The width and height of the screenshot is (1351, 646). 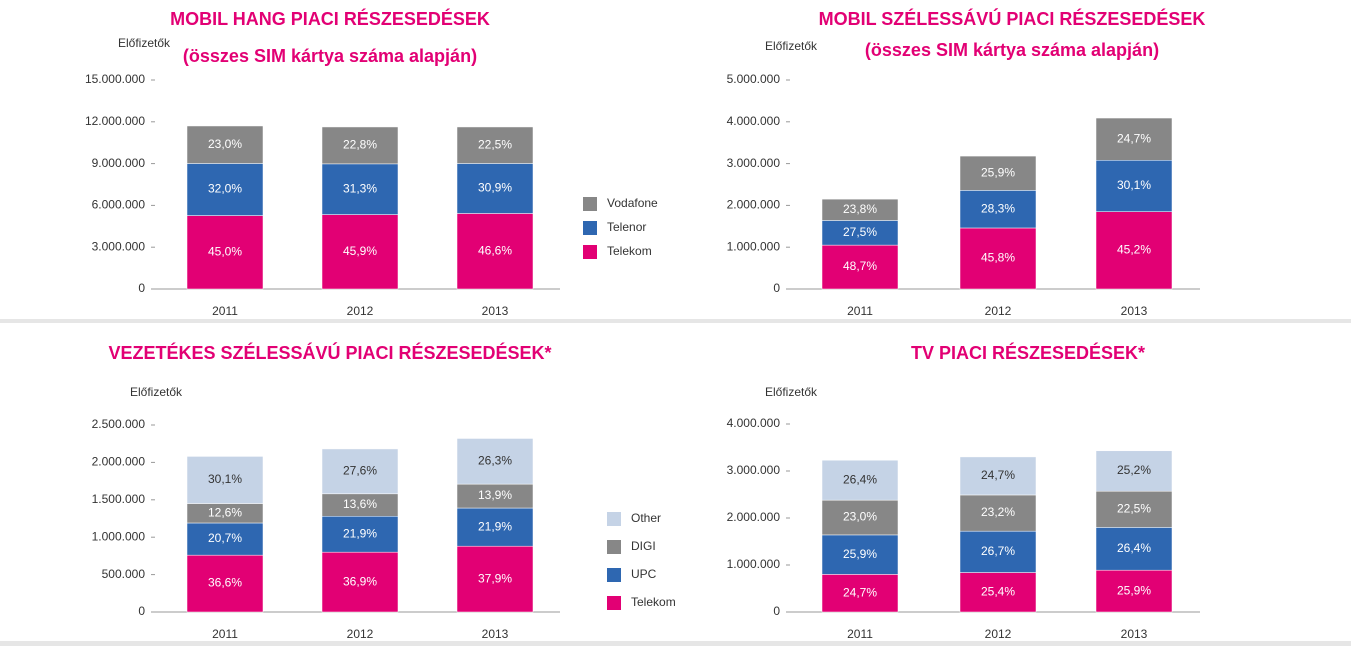 I want to click on y-tick-label: 4.000.000, so click(x=754, y=121).